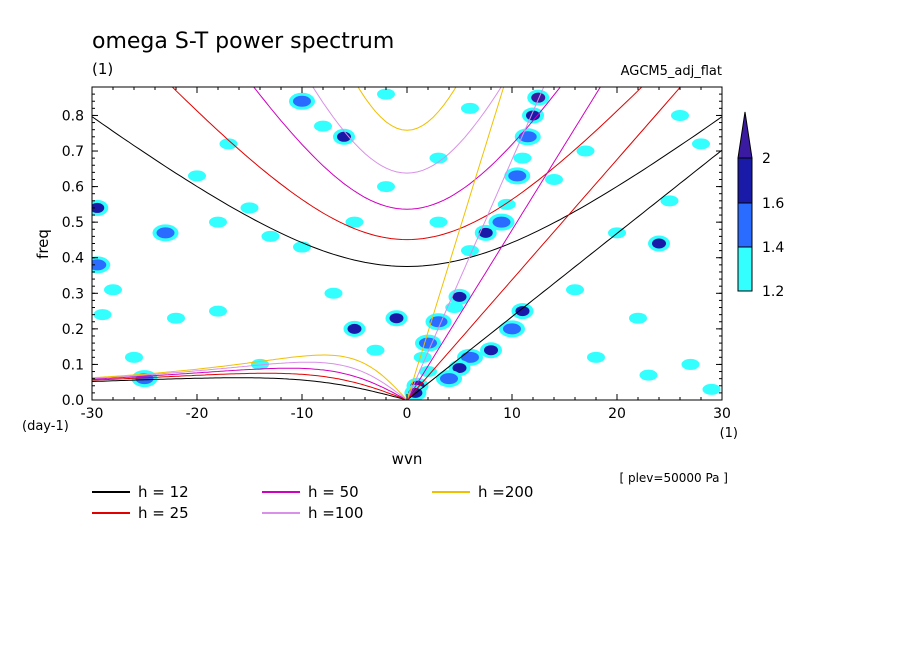  What do you see at coordinates (673, 478) in the screenshot?
I see `level-note: [ plev=50000 Pa ]` at bounding box center [673, 478].